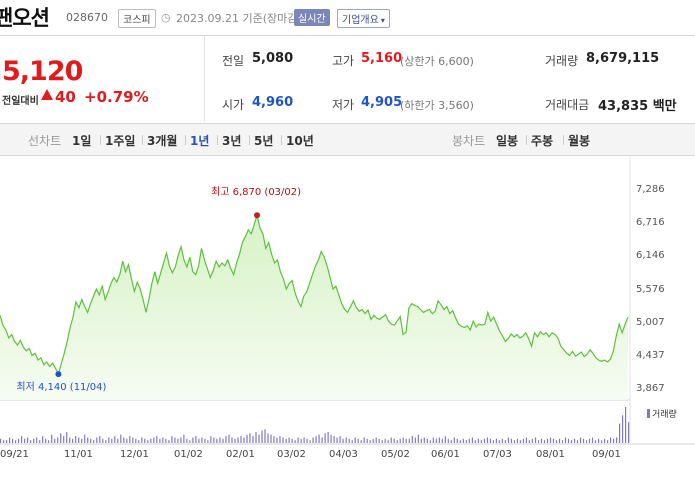 This screenshot has width=695, height=488. What do you see at coordinates (300, 141) in the screenshot?
I see `period-tab-6: 10년` at bounding box center [300, 141].